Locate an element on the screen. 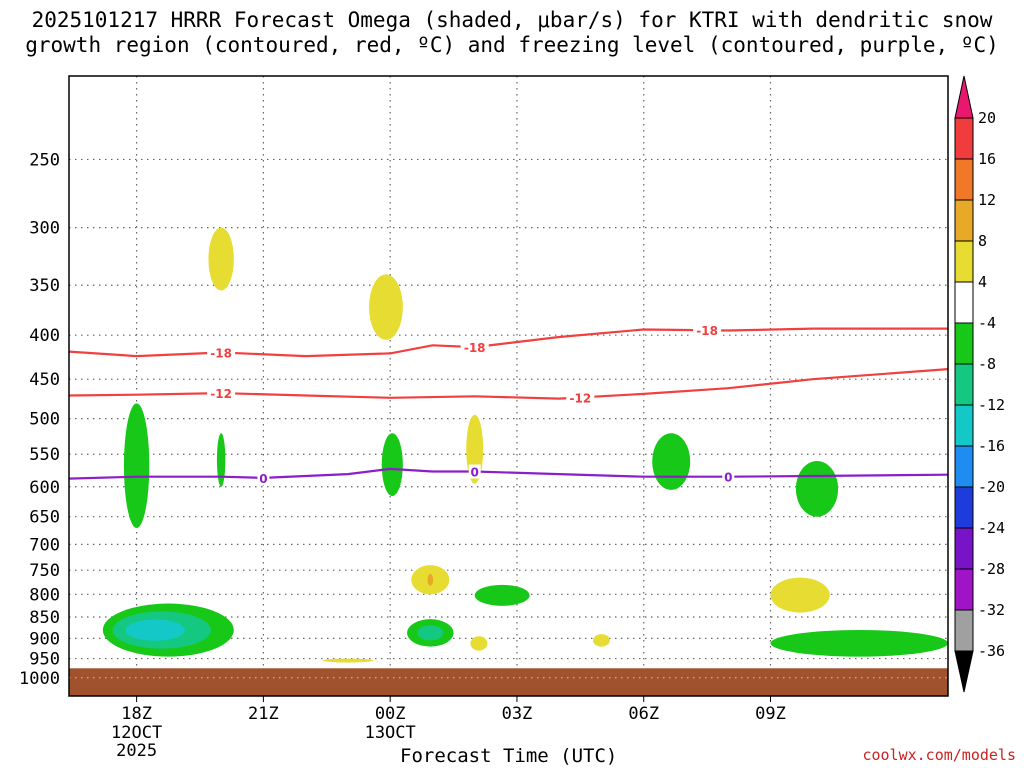 This screenshot has height=768, width=1024. contour-label-bg--12-0 is located at coordinates (221, 393).